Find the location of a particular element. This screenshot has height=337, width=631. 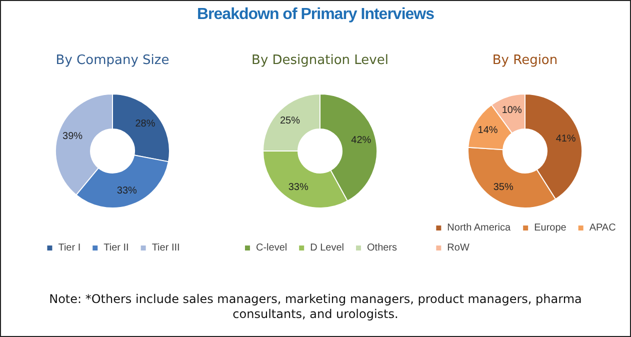

data-label: 28% is located at coordinates (145, 124).